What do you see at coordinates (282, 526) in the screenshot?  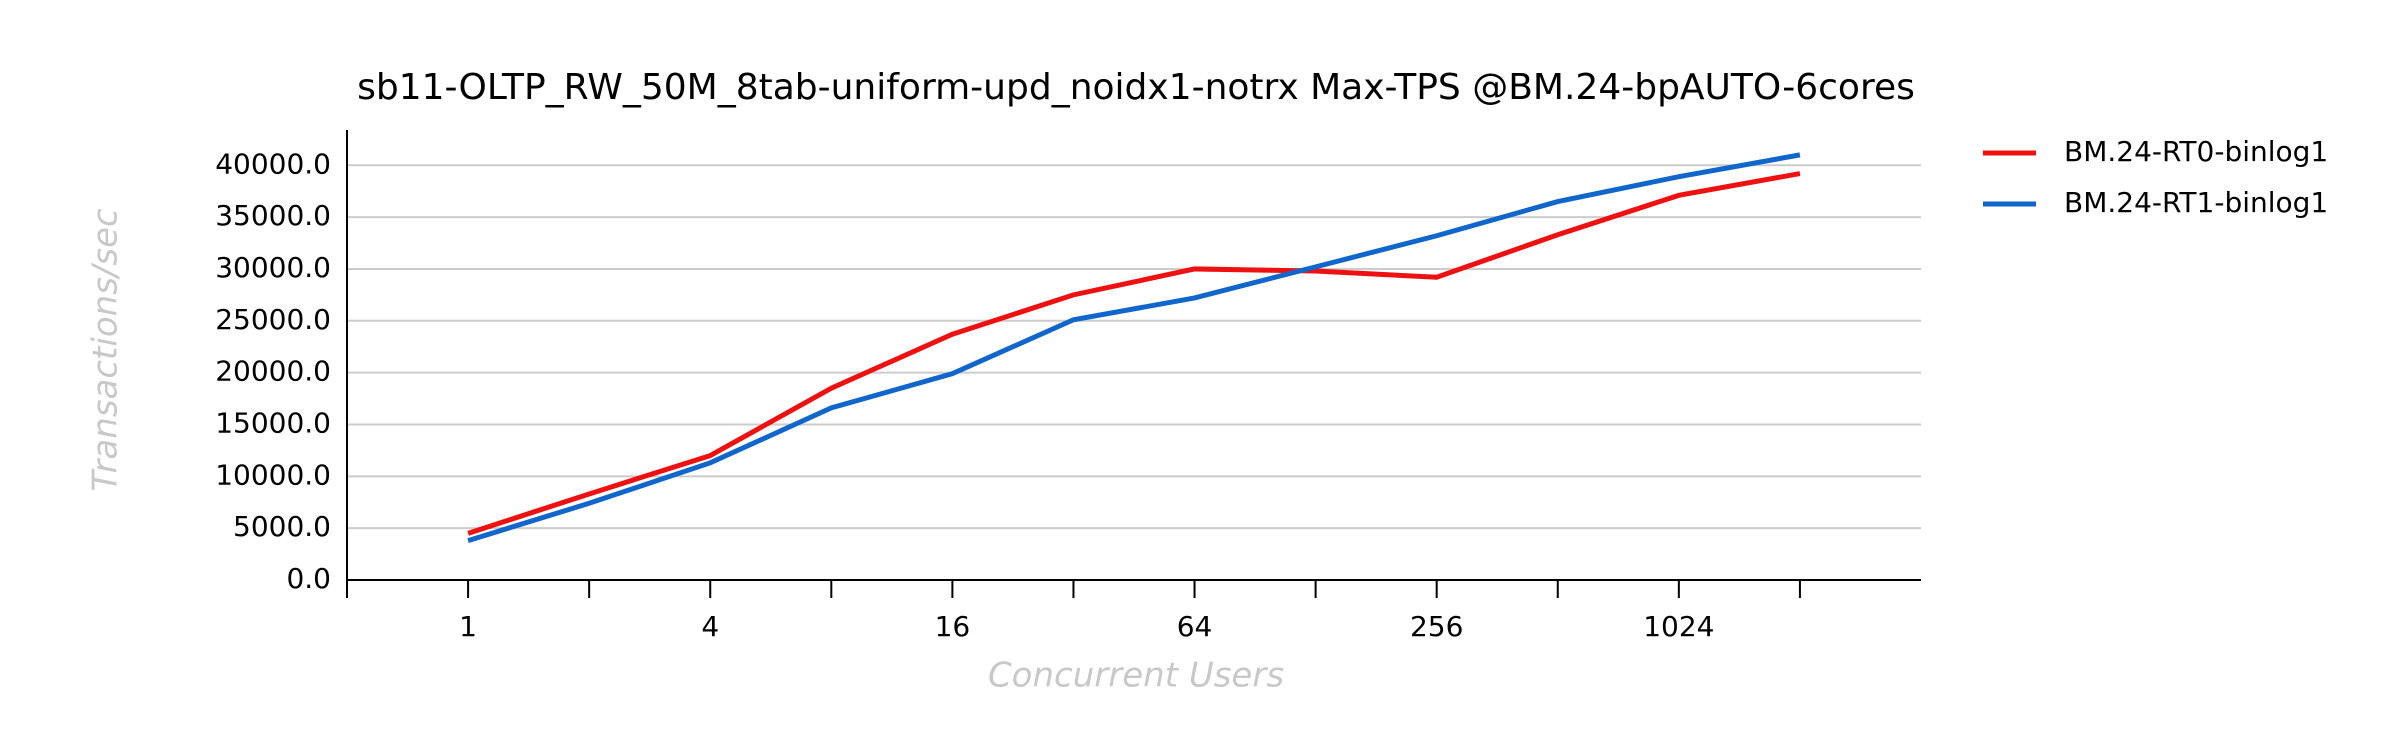 I see `y-tick-label: 5000.0` at bounding box center [282, 526].